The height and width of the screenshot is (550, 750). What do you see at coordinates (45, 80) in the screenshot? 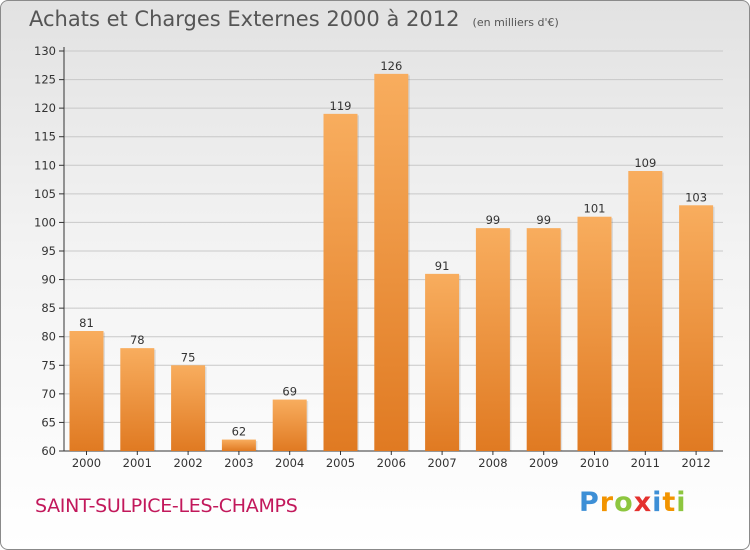
I see `y-tick-label: 125` at bounding box center [45, 80].